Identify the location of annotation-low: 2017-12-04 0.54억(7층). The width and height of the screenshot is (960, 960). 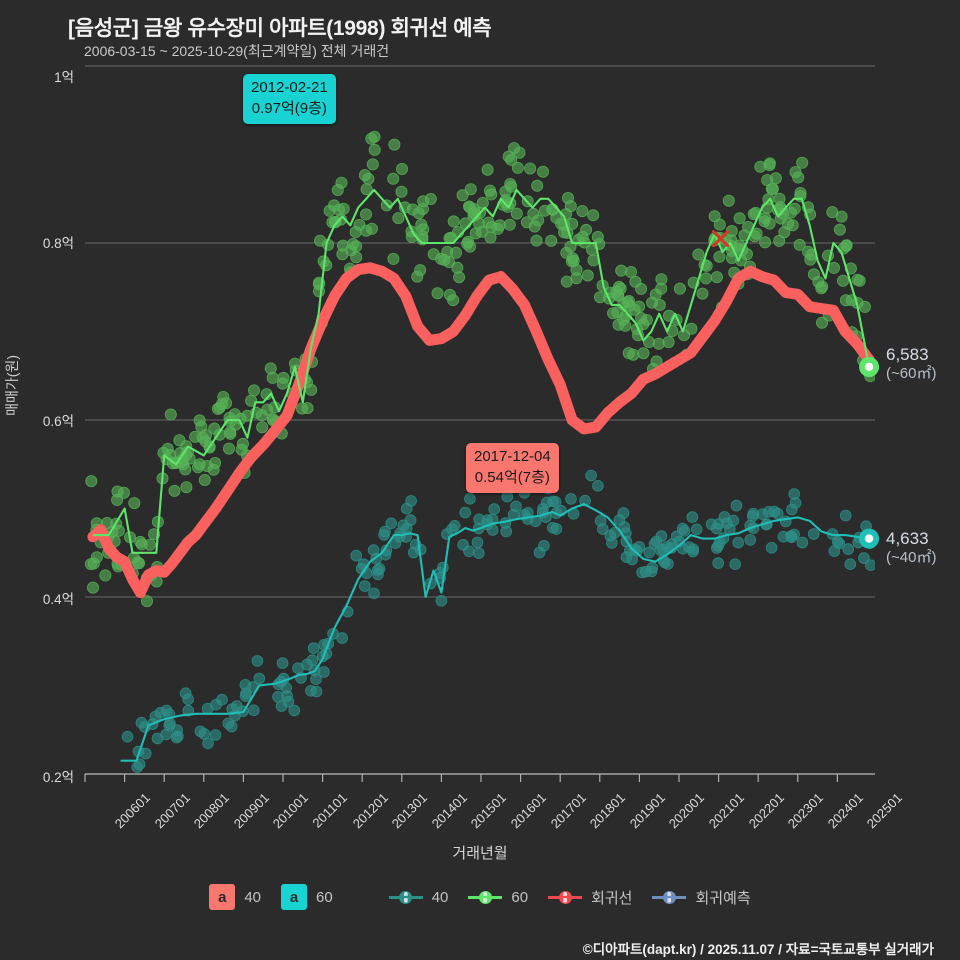
(512, 468).